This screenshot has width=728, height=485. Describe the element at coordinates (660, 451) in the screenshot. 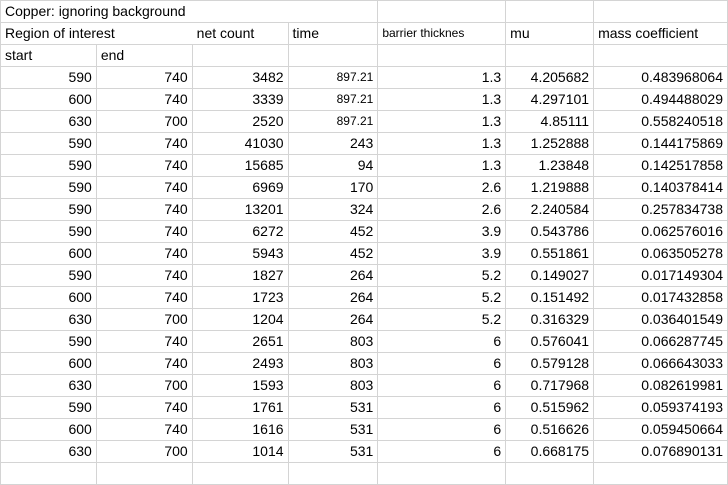

I see `mass-coefficient-cell: 0.076890131` at that location.